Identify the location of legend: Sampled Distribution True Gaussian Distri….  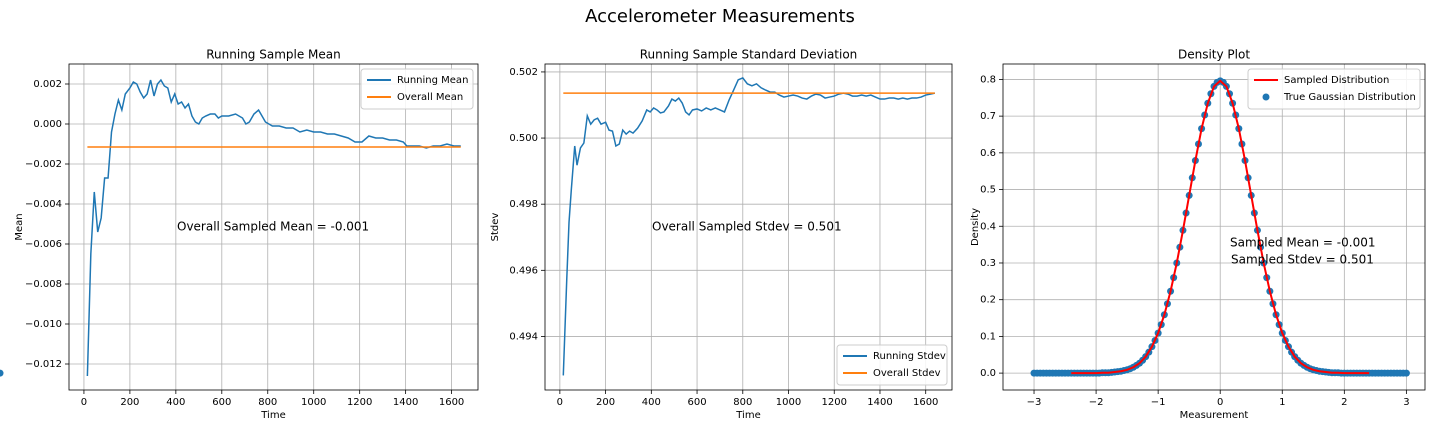
(1334, 89).